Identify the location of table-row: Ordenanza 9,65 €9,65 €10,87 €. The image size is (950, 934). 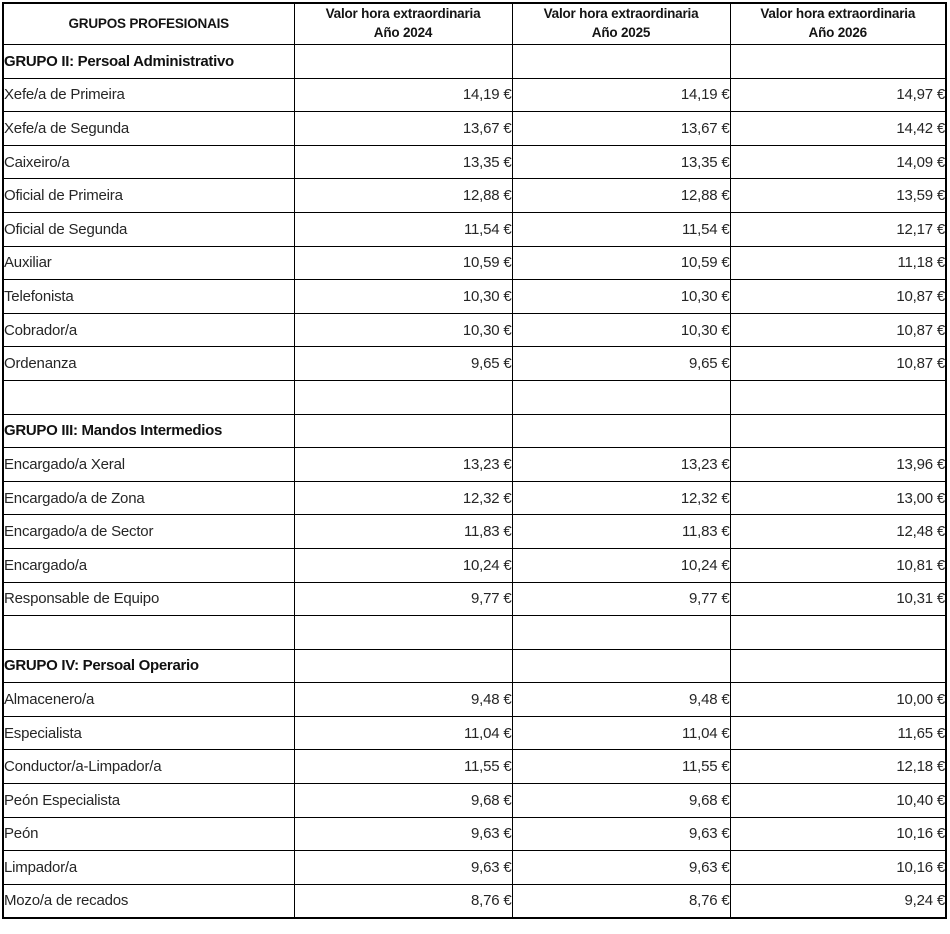
(474, 363).